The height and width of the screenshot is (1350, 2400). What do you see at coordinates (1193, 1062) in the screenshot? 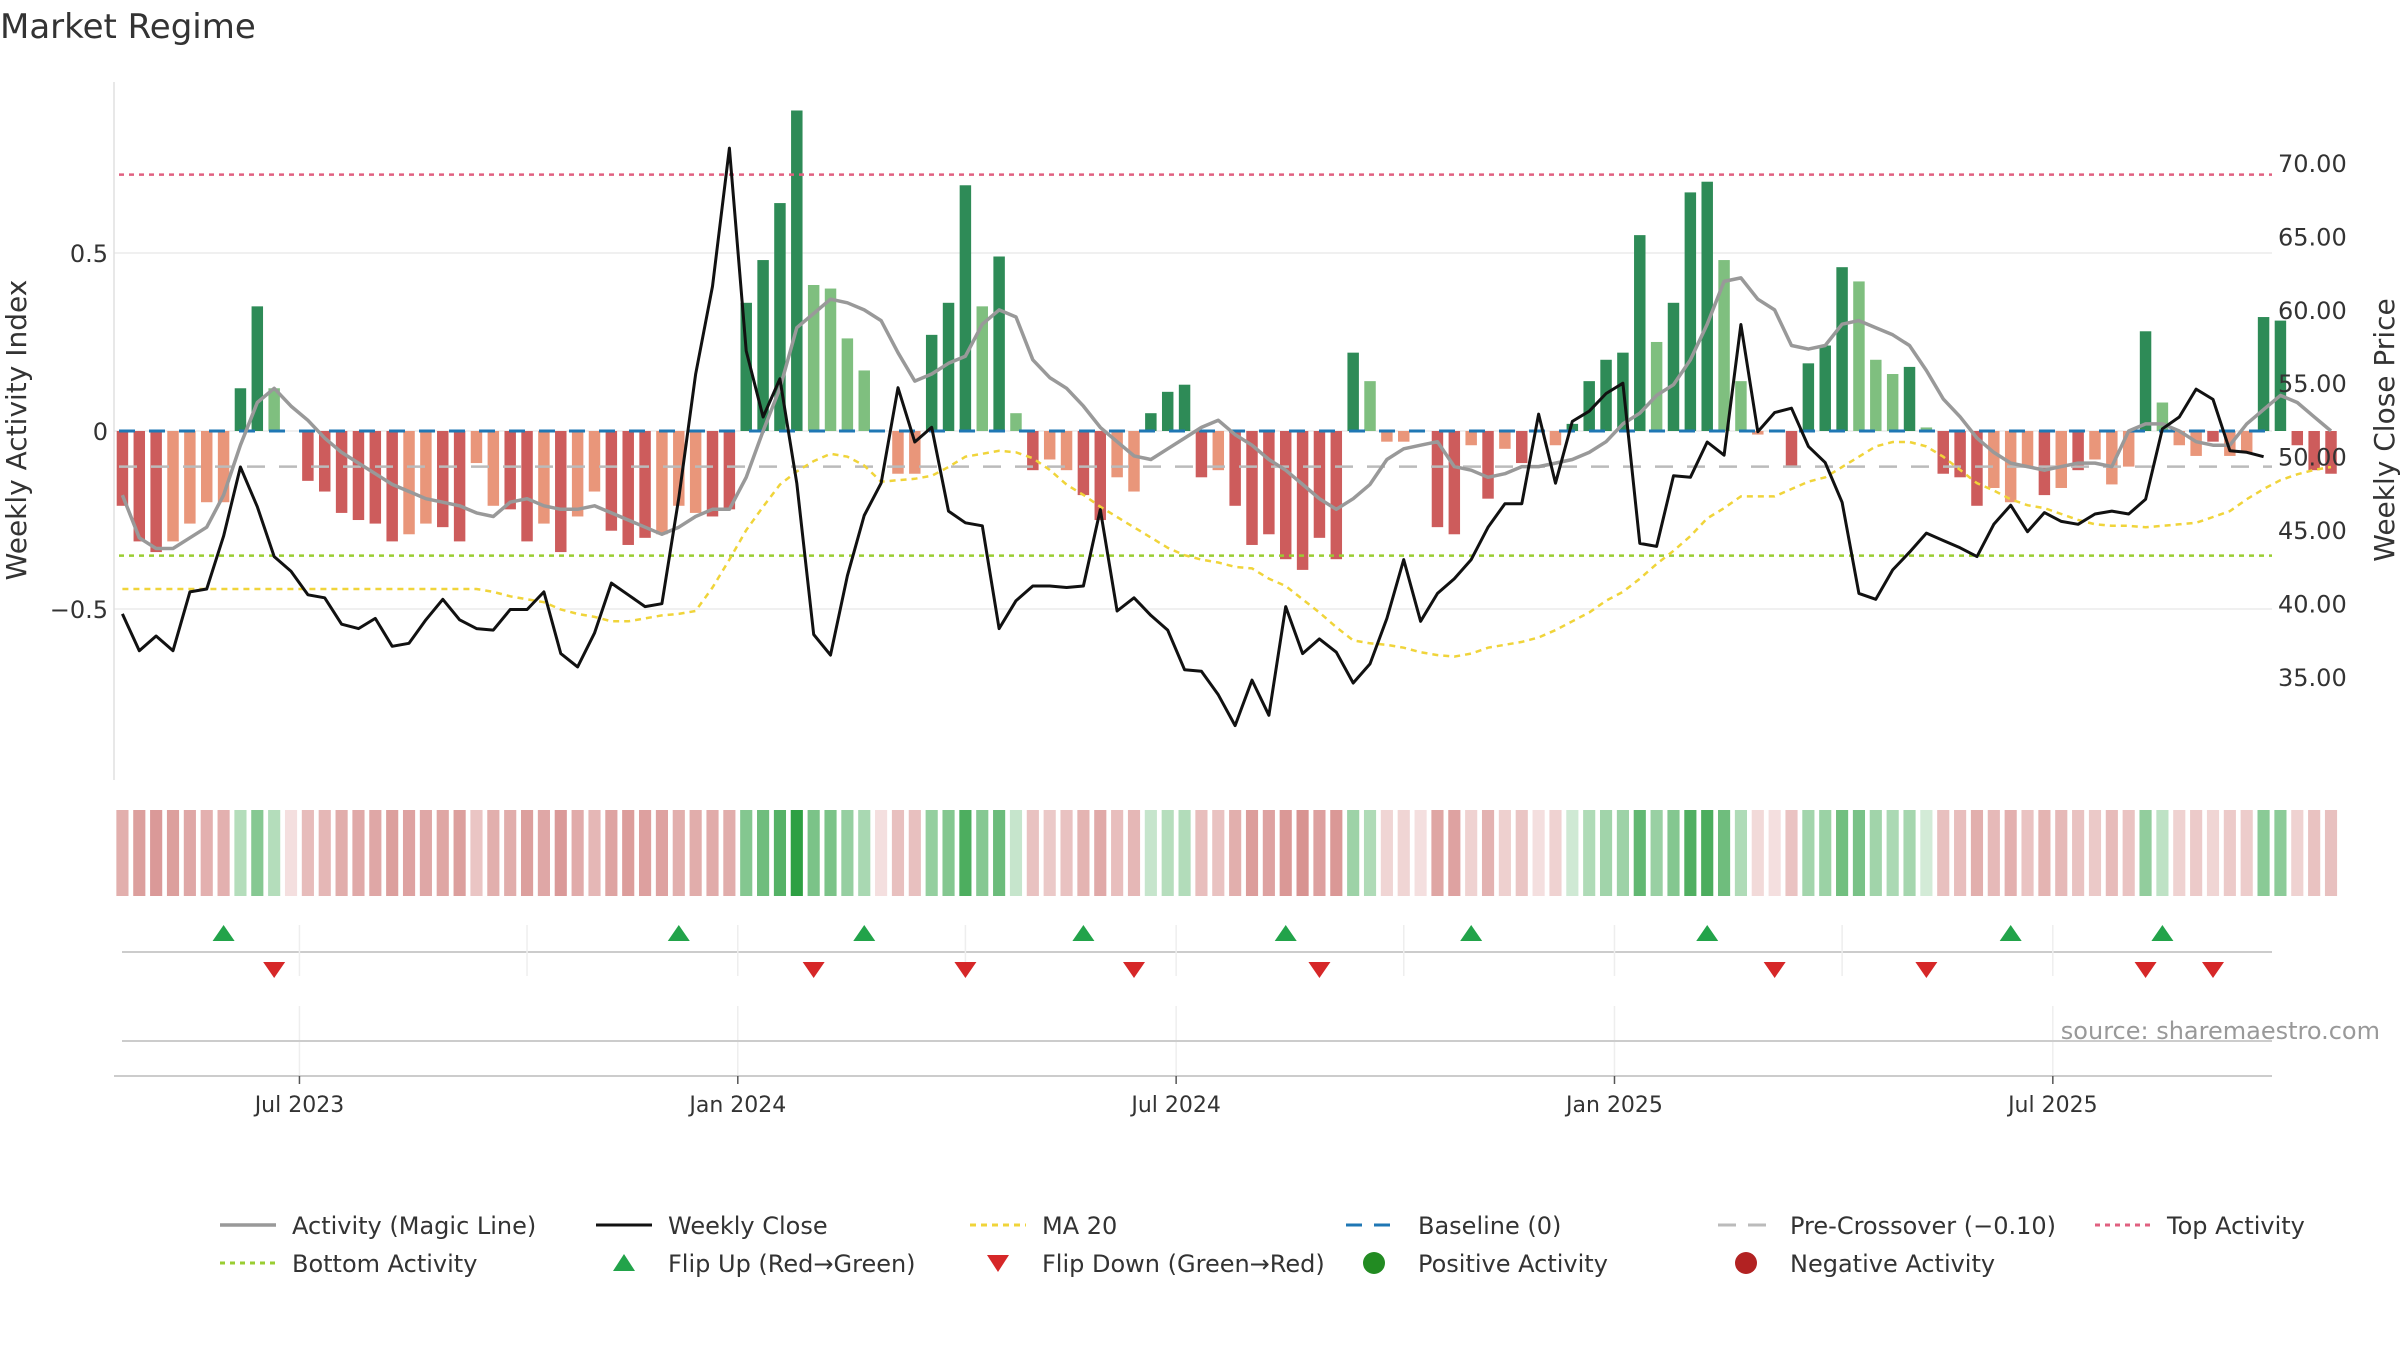
I see `bottom-panel: Jul 2023 Jan 2024 Jul 2024 Jan 2025 Jul 2025` at bounding box center [1193, 1062].